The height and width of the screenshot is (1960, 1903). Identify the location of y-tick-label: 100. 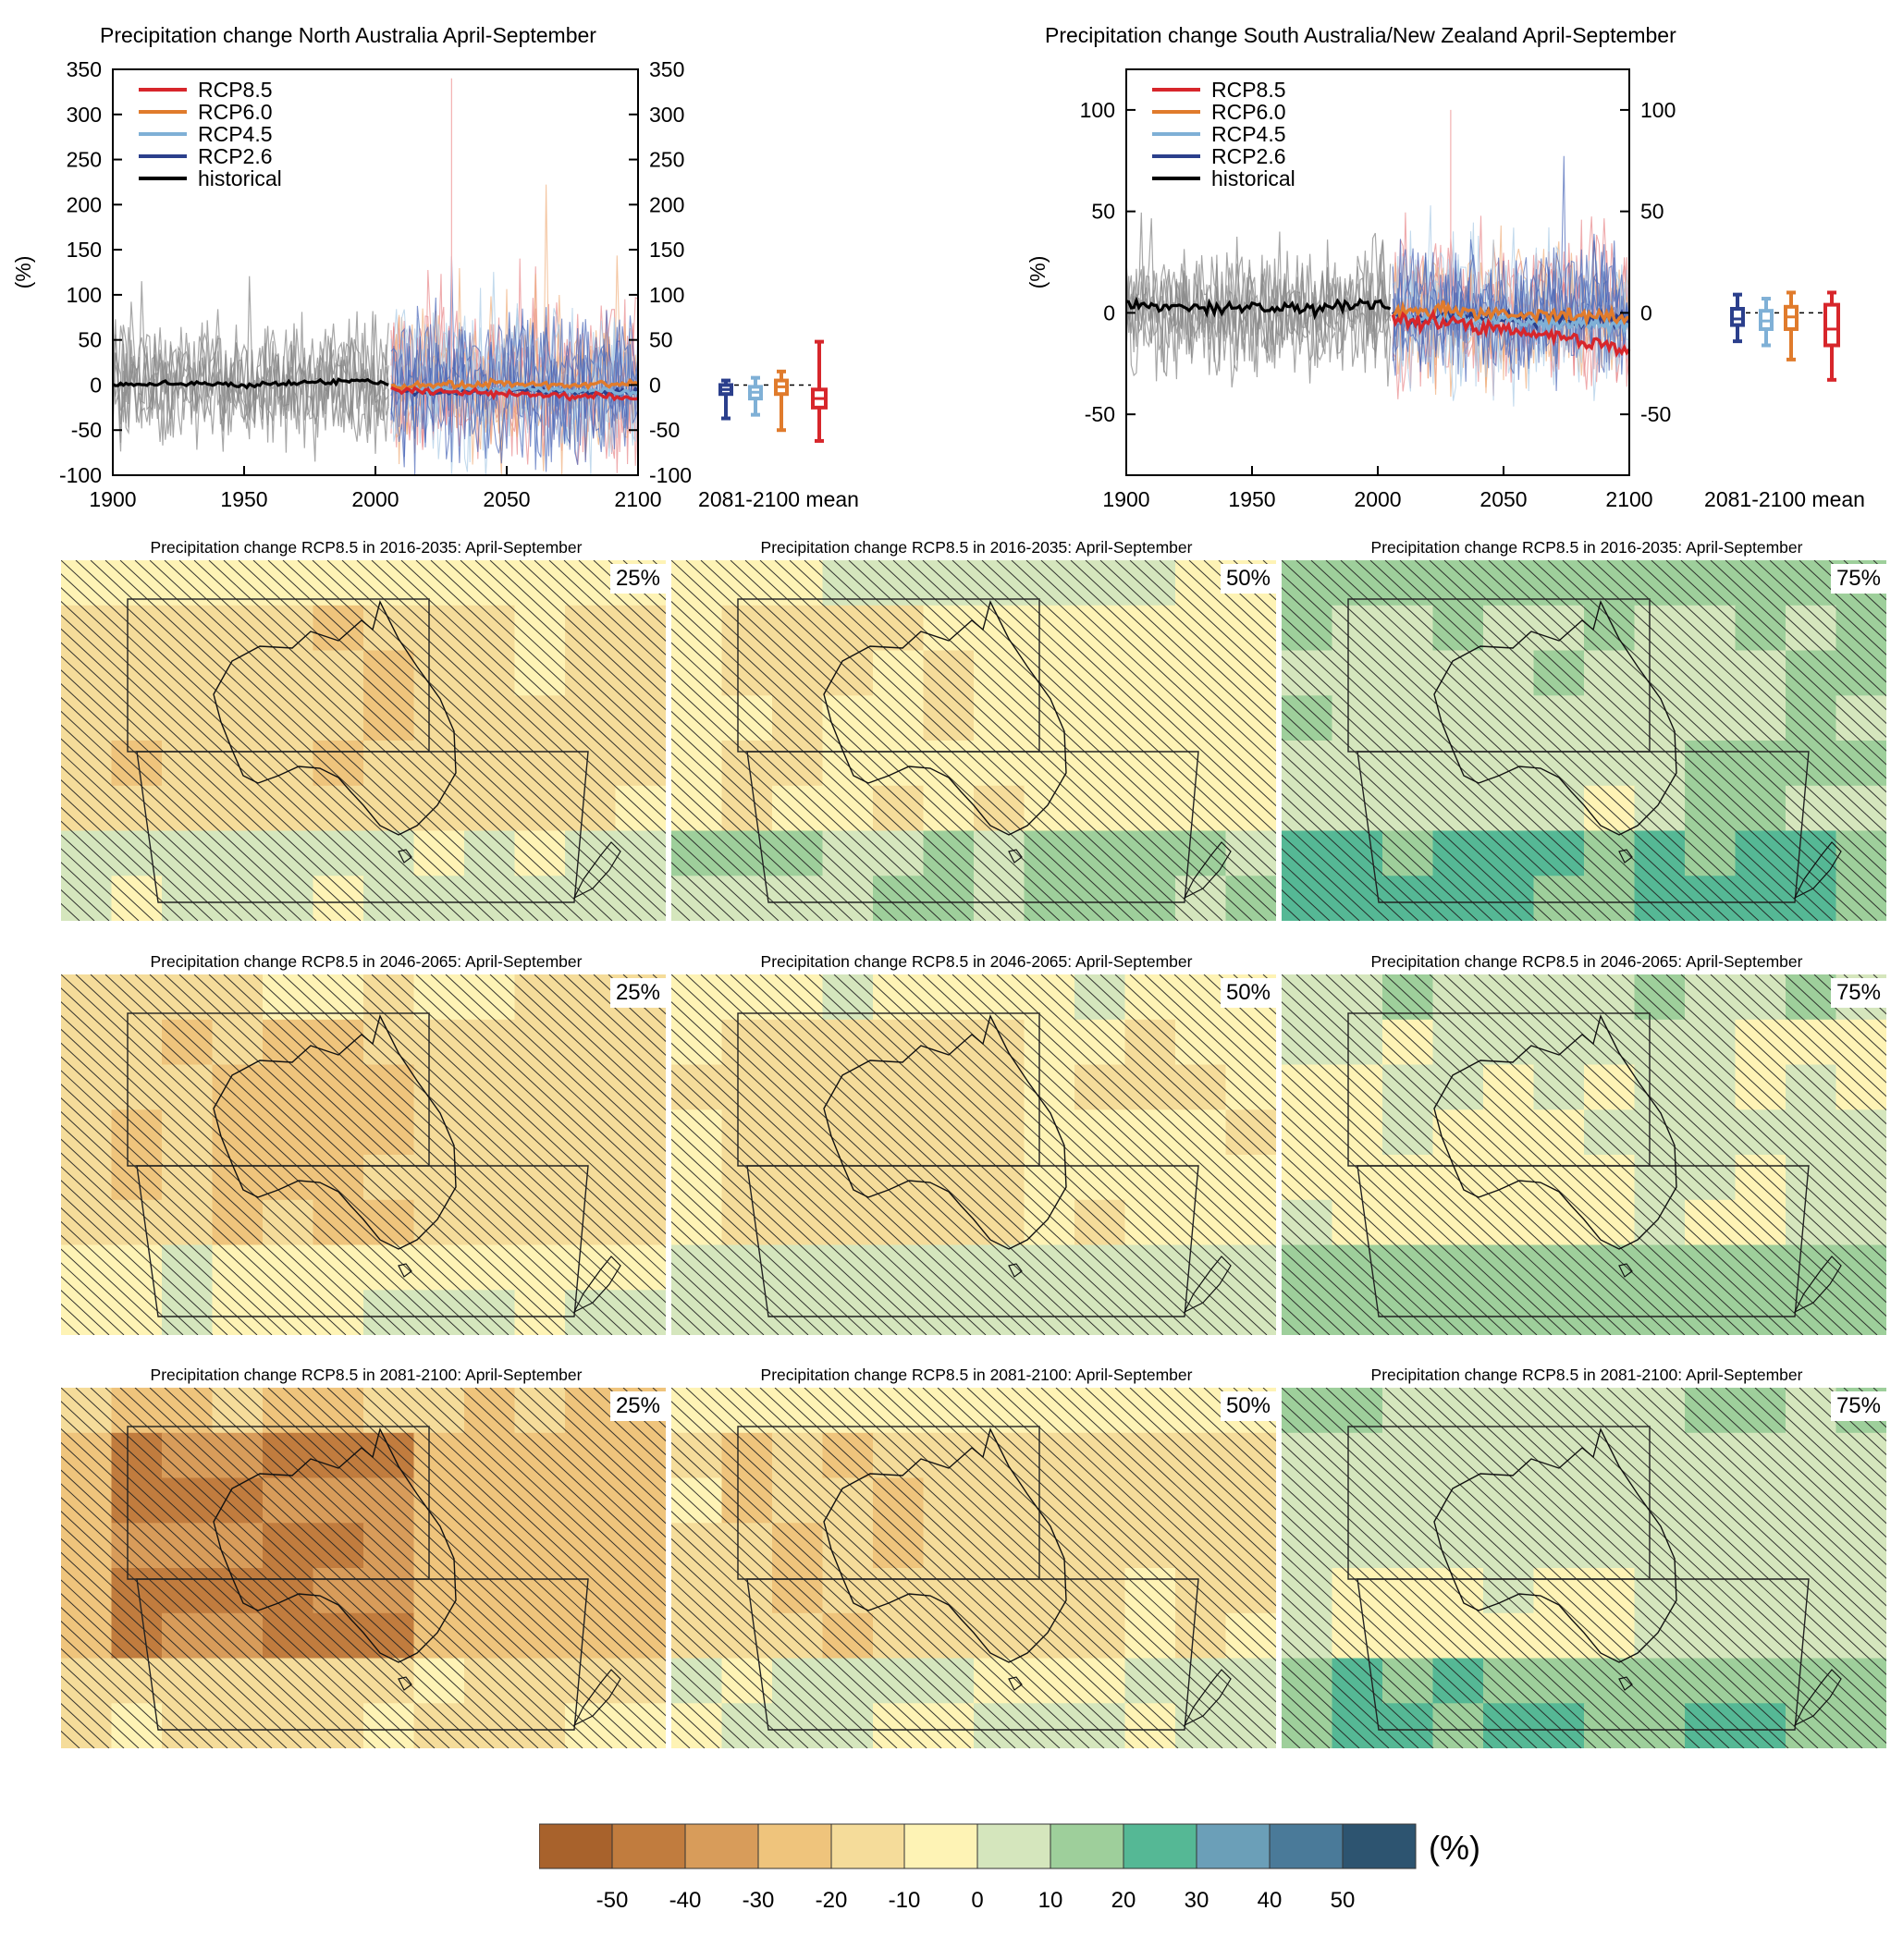
(1097, 110).